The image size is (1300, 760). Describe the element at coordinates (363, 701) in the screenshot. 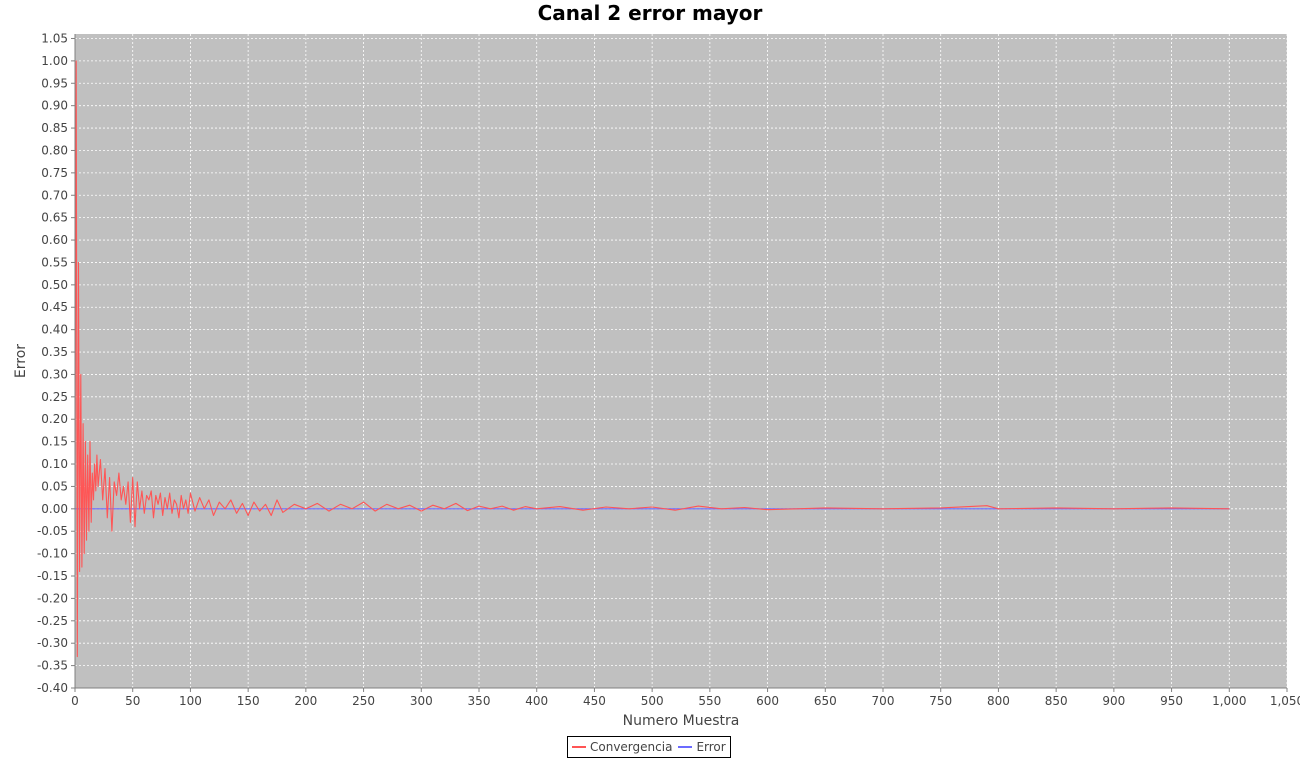

I see `x-tick-label: 250` at that location.